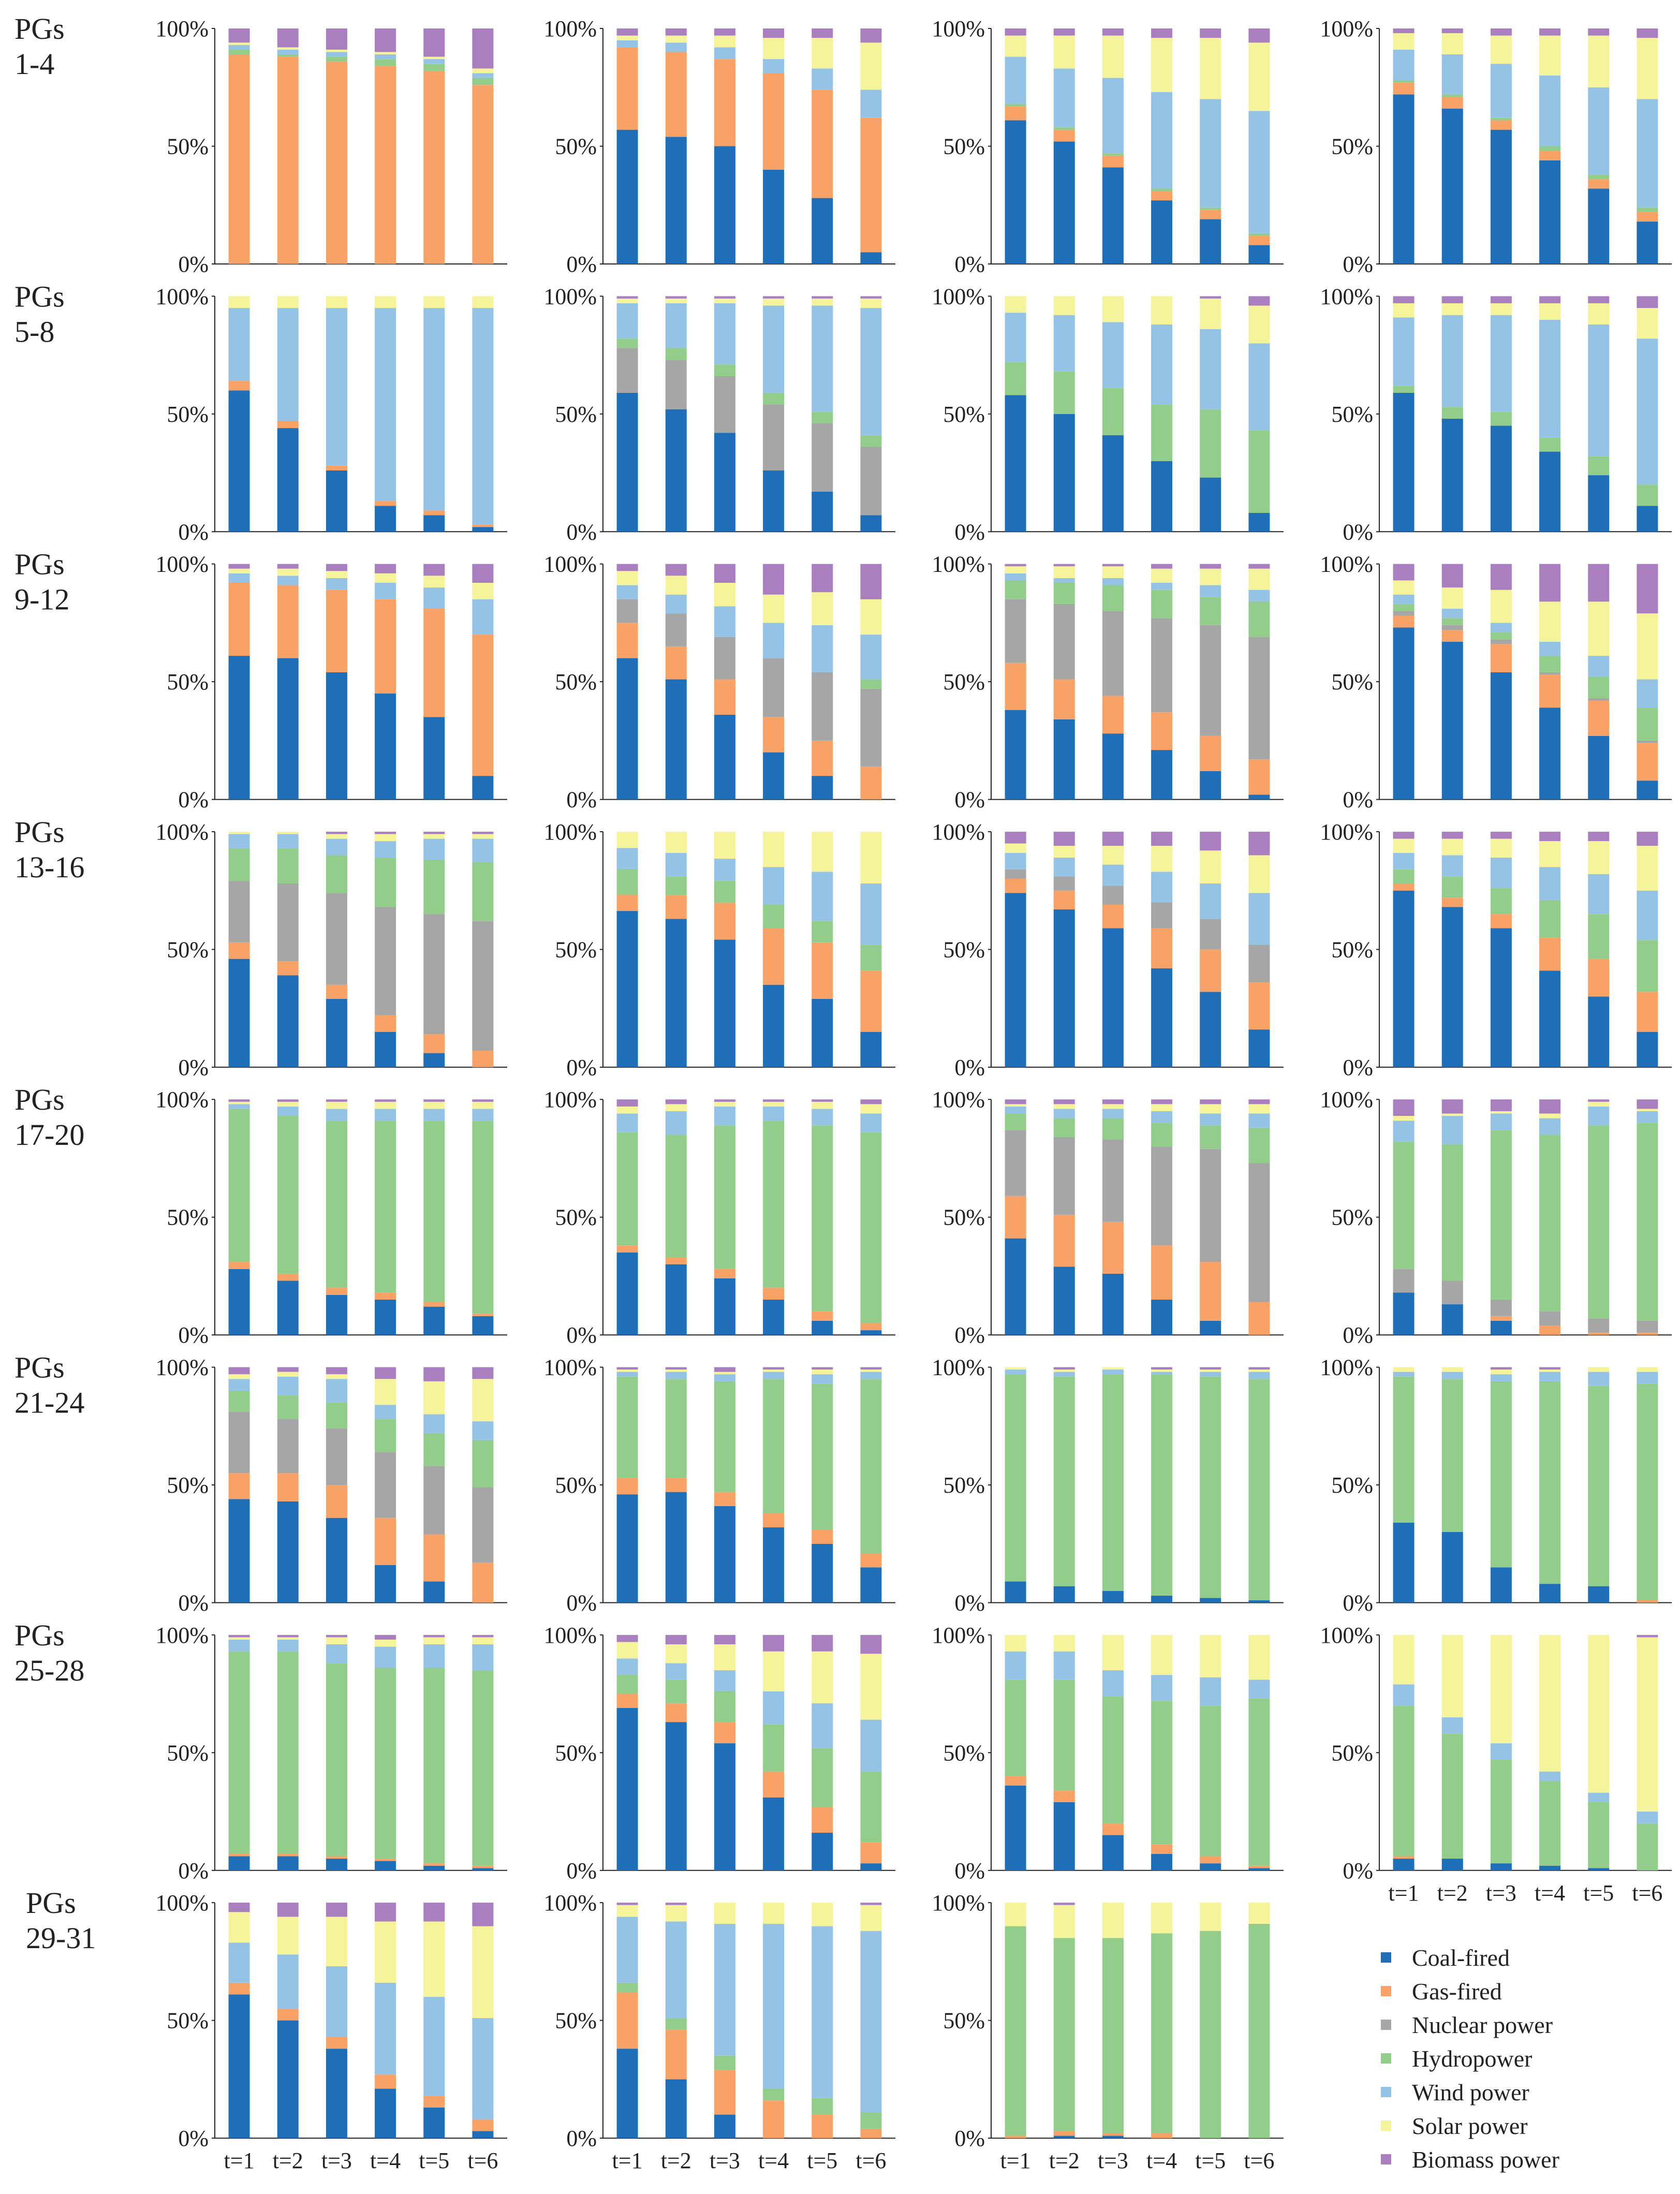  What do you see at coordinates (1162, 232) in the screenshot?
I see `panel-pg-3-bar-t=4-coal-fired` at bounding box center [1162, 232].